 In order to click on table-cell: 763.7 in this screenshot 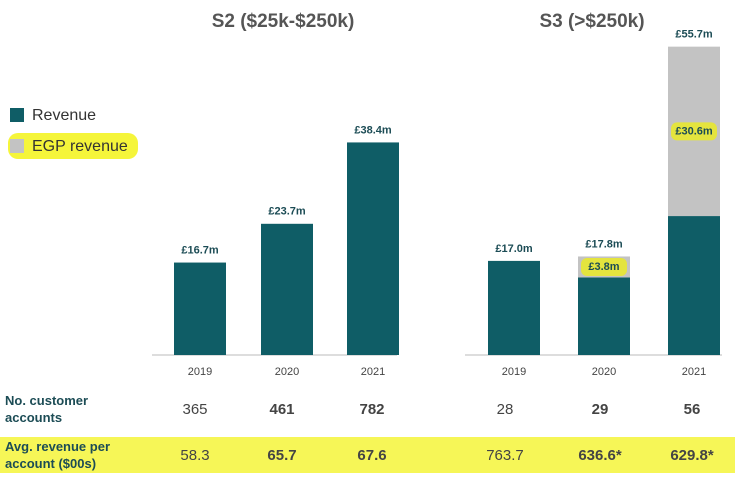, I will do `click(505, 455)`.